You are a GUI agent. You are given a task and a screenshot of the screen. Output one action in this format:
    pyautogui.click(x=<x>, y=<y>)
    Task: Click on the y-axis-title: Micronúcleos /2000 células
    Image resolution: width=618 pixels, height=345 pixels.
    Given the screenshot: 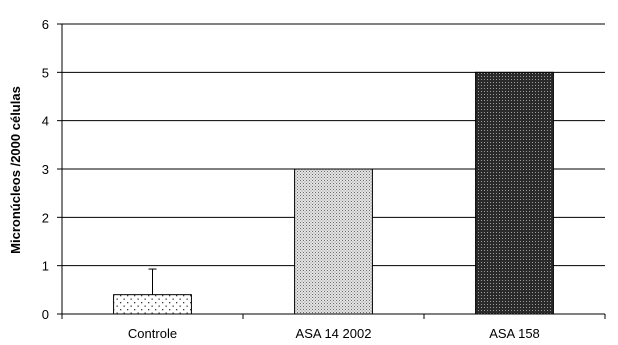 What is the action you would take?
    pyautogui.click(x=15, y=170)
    